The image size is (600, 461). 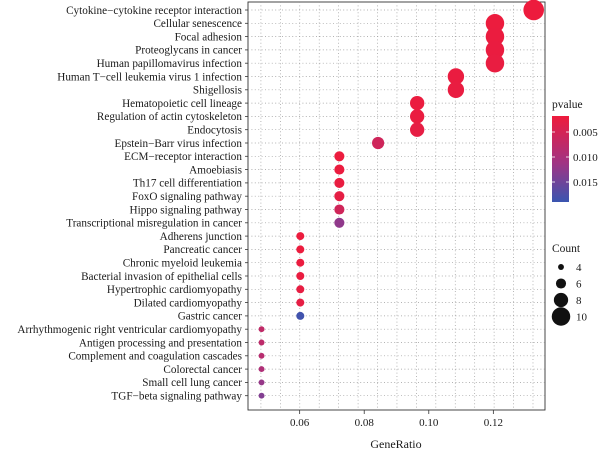 What do you see at coordinates (217, 91) in the screenshot?
I see `y-tick-label: Shigellosis` at bounding box center [217, 91].